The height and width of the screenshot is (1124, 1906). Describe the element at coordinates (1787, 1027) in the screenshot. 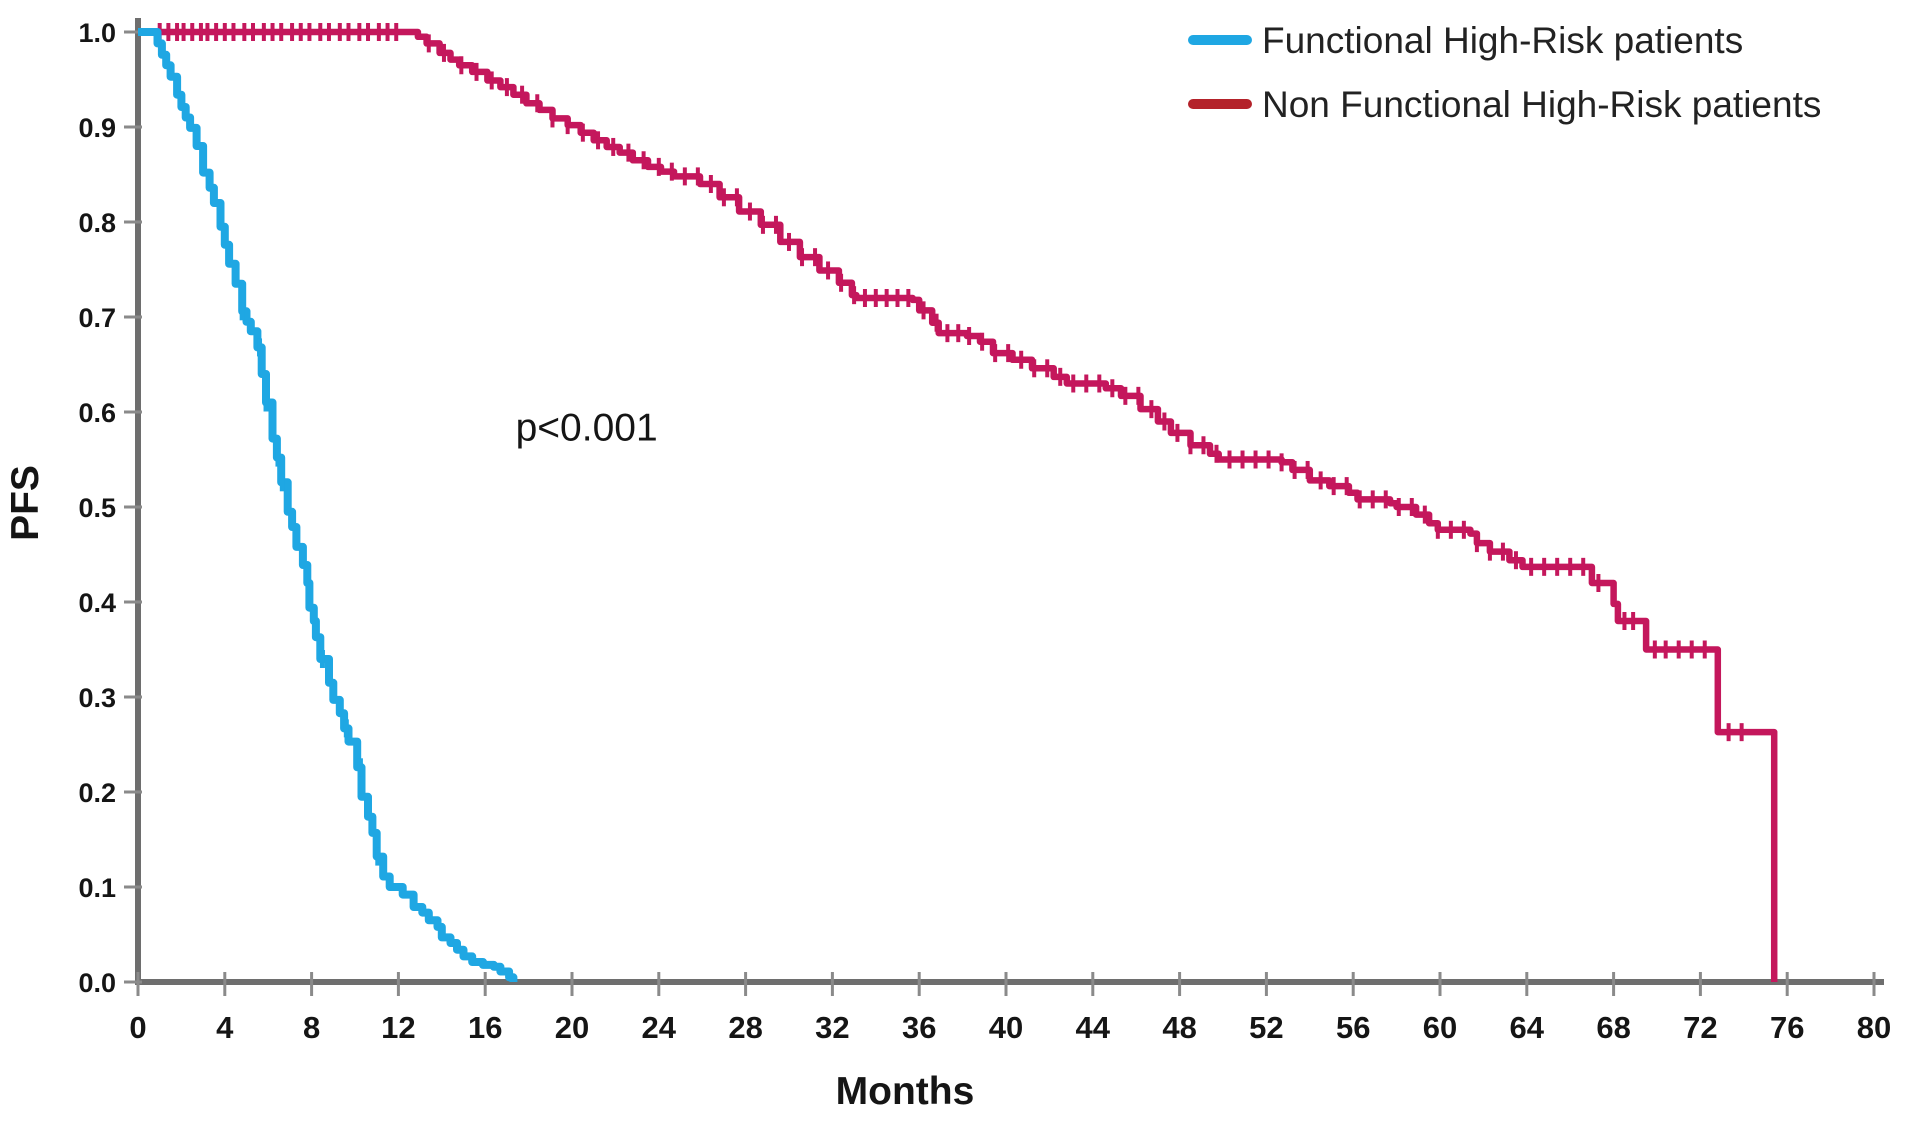

I see `x-tick-label: 76` at that location.